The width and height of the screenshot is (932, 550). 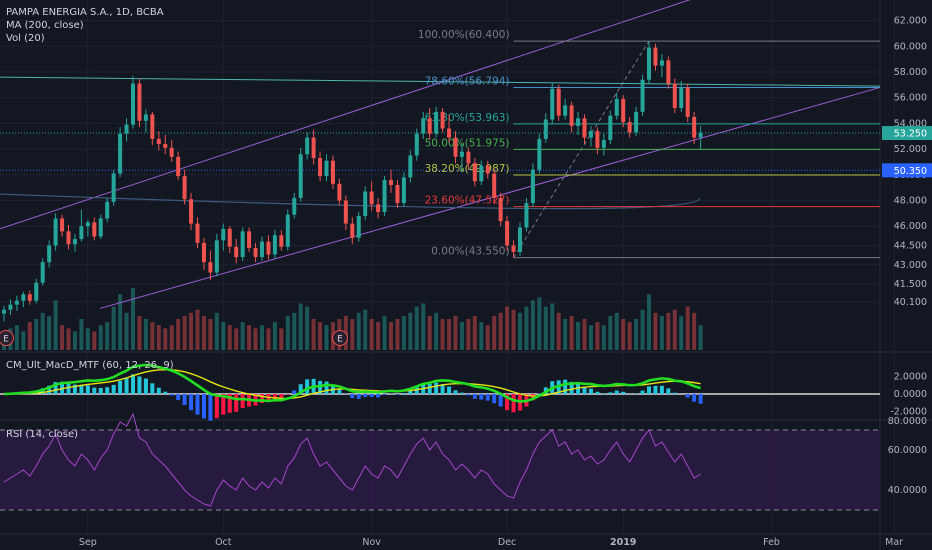 What do you see at coordinates (910, 302) in the screenshot?
I see `price-tick-label: 40.100` at bounding box center [910, 302].